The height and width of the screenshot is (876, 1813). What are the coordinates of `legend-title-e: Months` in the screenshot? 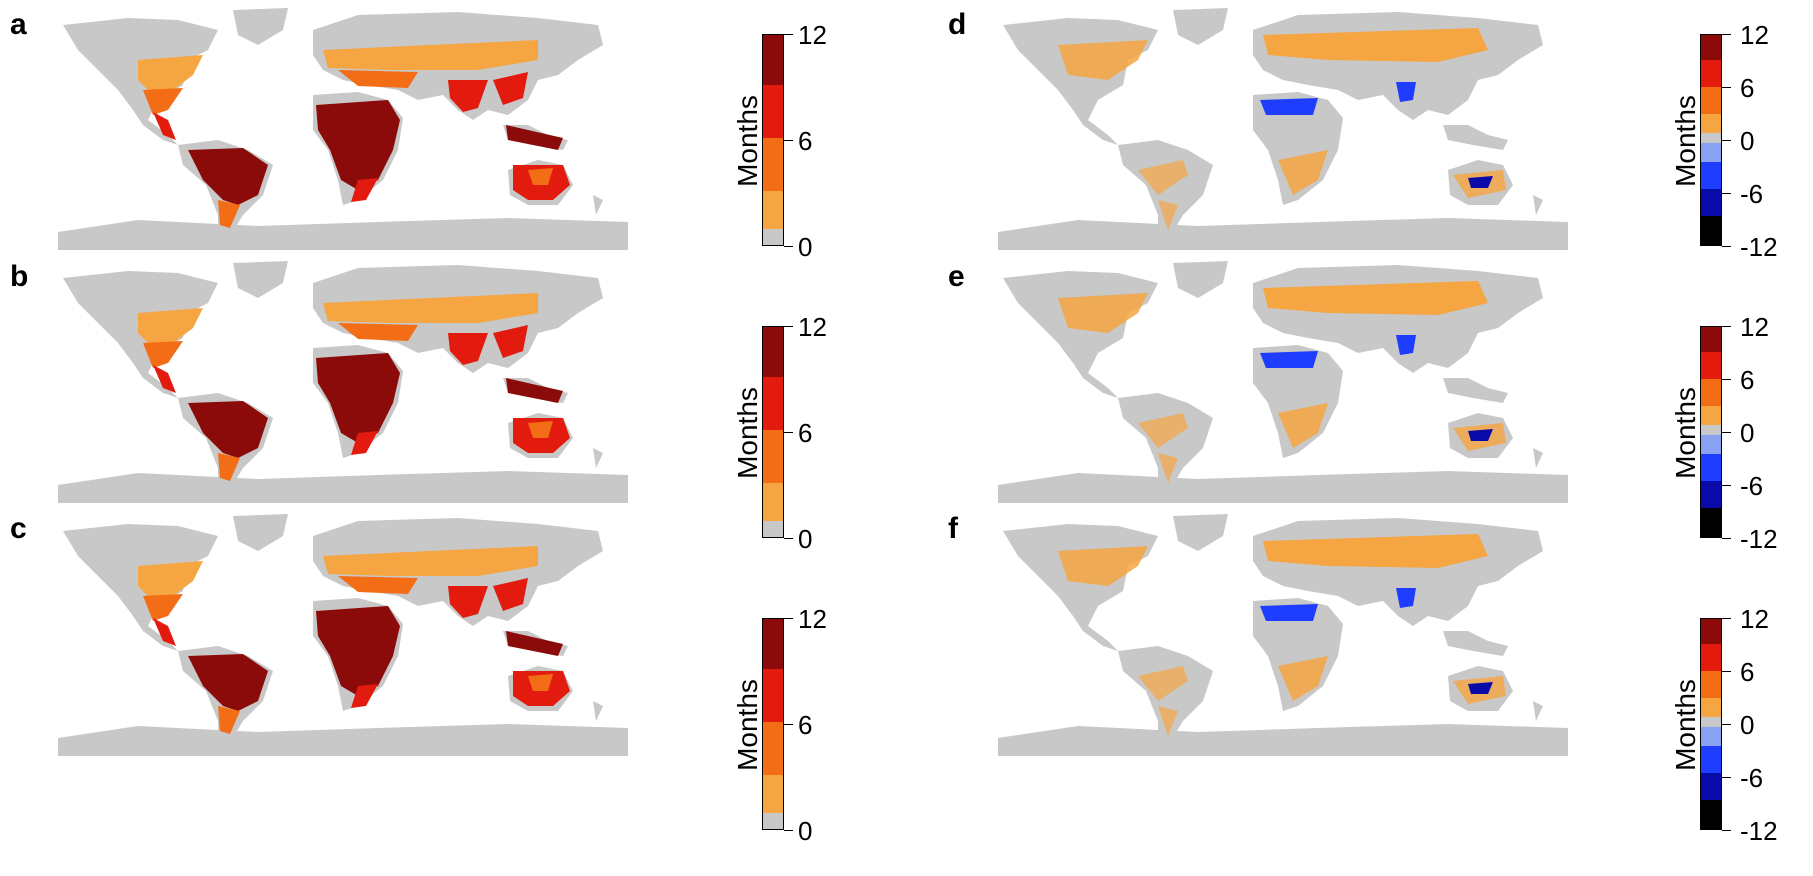 It's located at (1685, 433).